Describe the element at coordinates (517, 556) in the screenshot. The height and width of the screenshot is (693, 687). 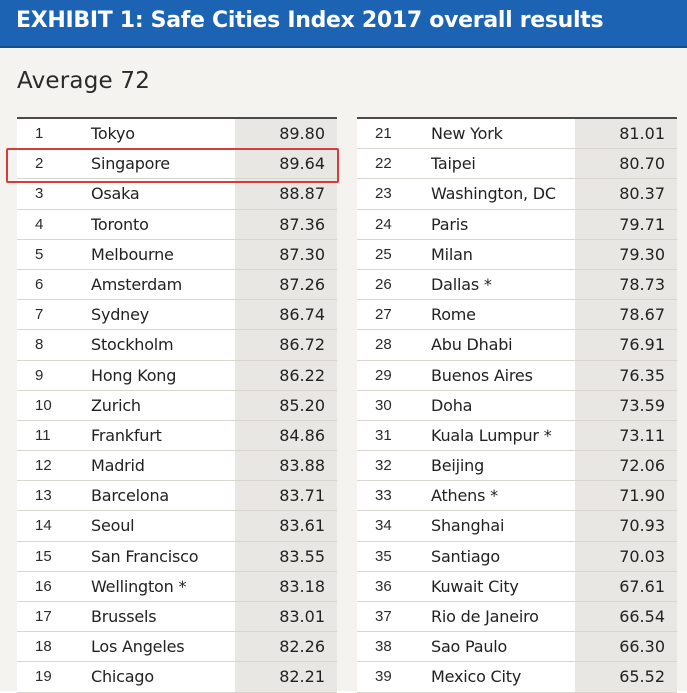
I see `table-row: 35 Santiago 70.03` at that location.